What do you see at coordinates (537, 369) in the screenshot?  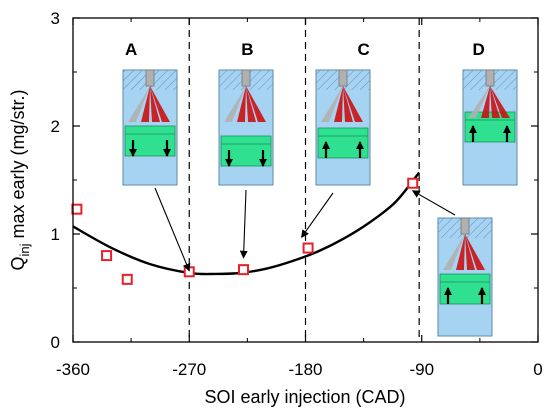 I see `x-tick-label: 0` at bounding box center [537, 369].